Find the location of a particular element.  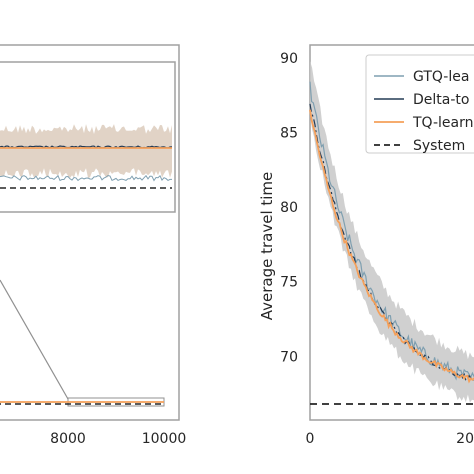

legend-label-1: Delta-to is located at coordinates (441, 100).